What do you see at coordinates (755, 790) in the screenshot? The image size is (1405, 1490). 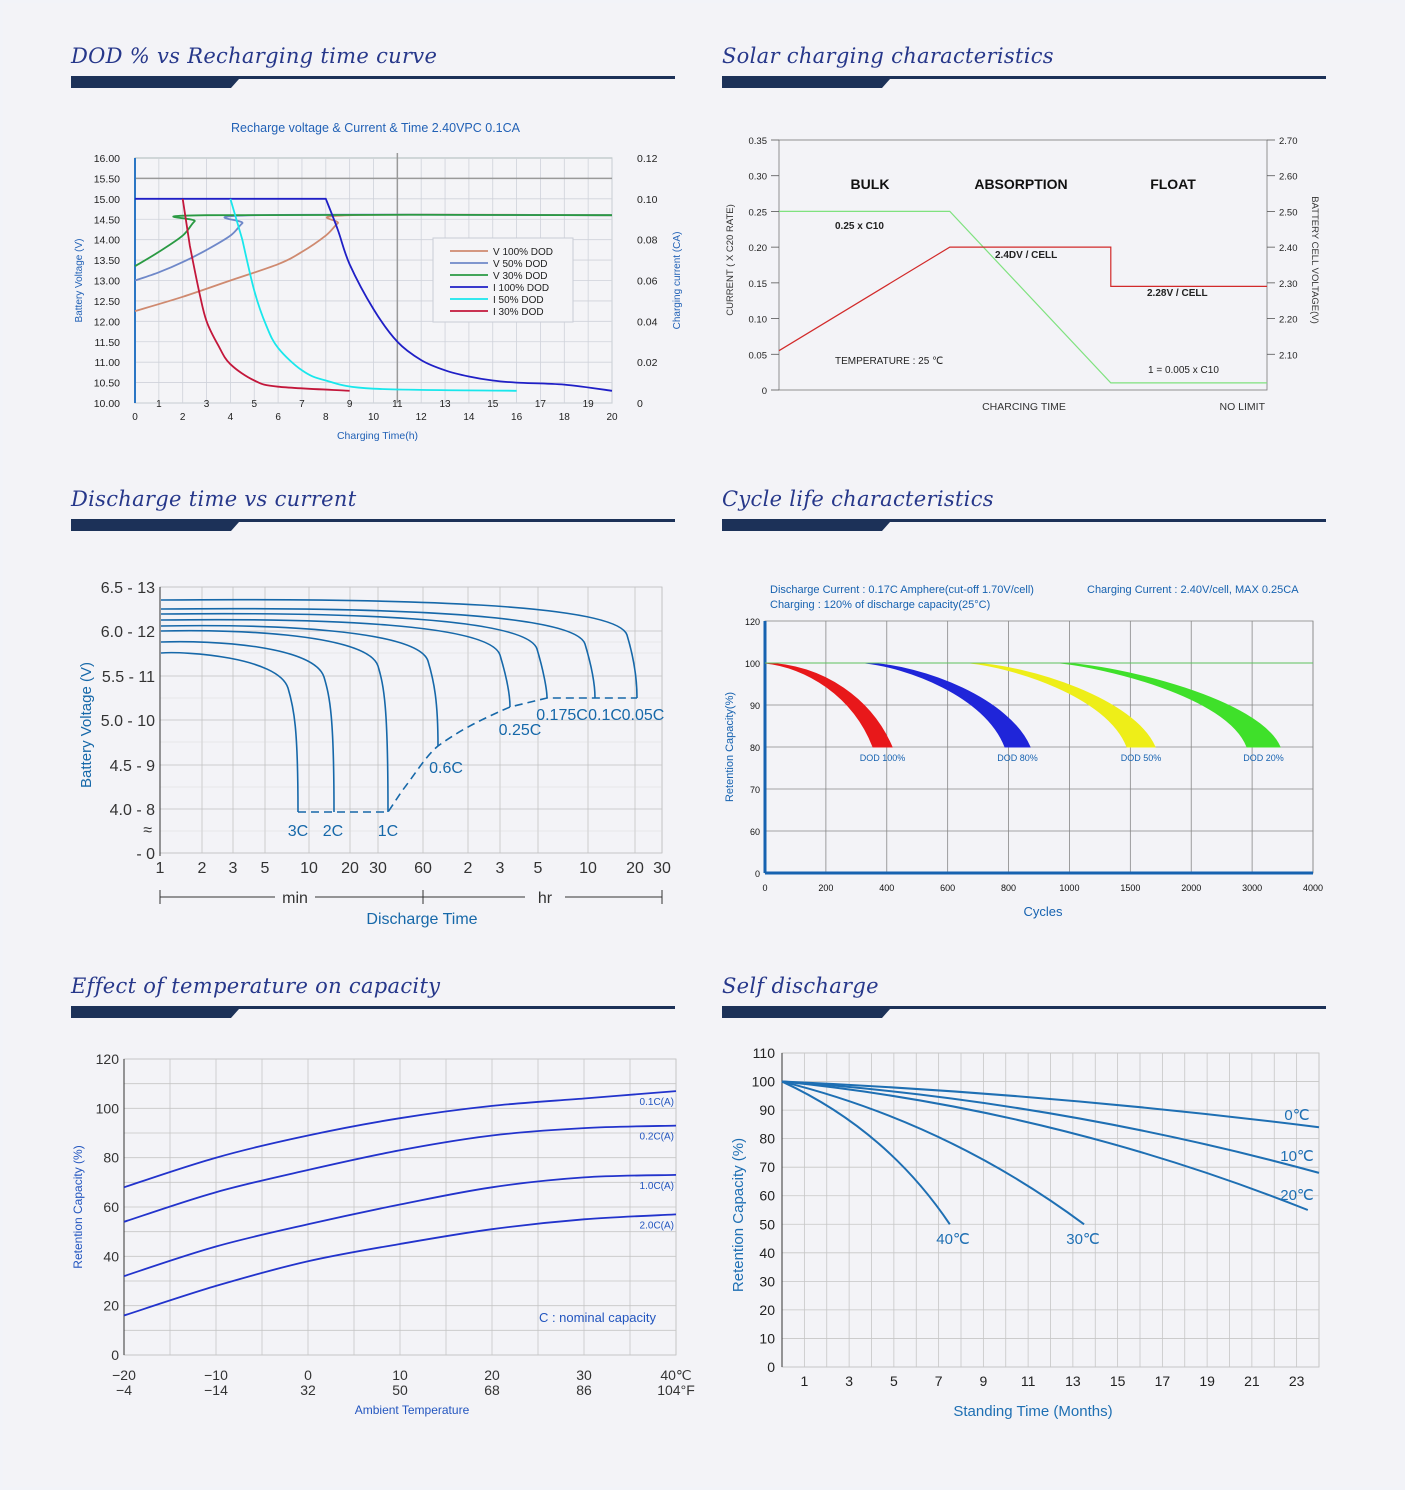 I see `y-tick-label: 70` at bounding box center [755, 790].